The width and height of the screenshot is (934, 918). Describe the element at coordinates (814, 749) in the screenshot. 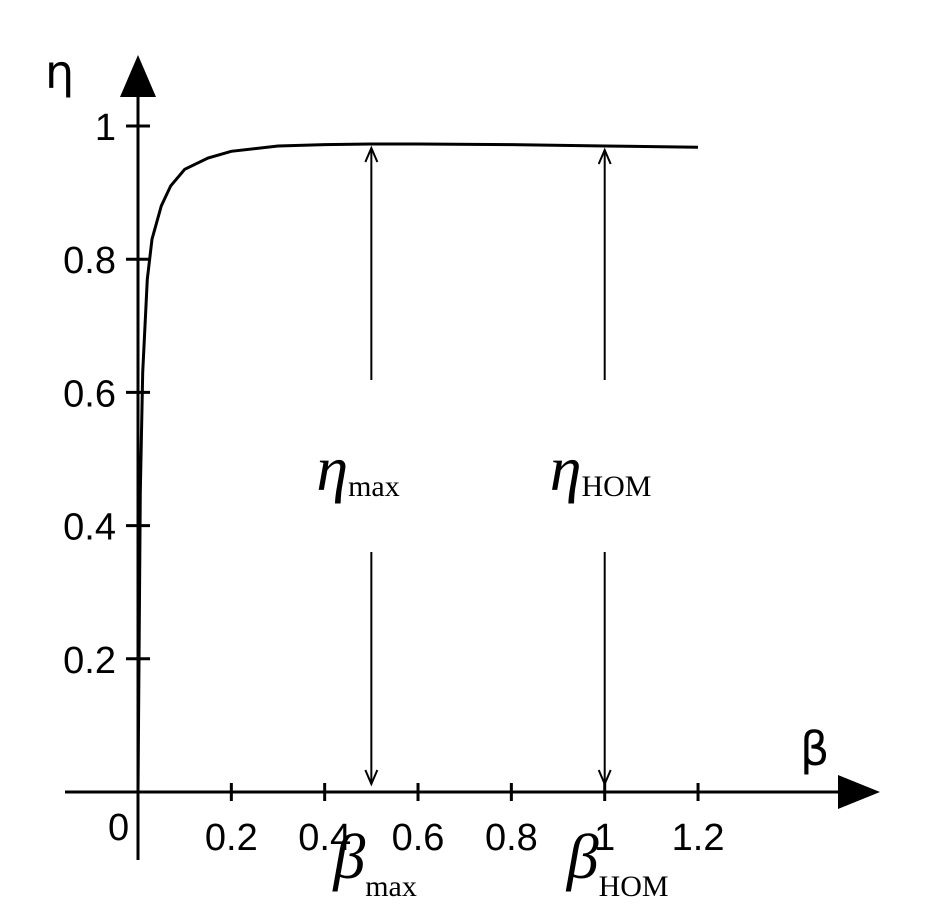

I see `x-axis-label: β` at that location.